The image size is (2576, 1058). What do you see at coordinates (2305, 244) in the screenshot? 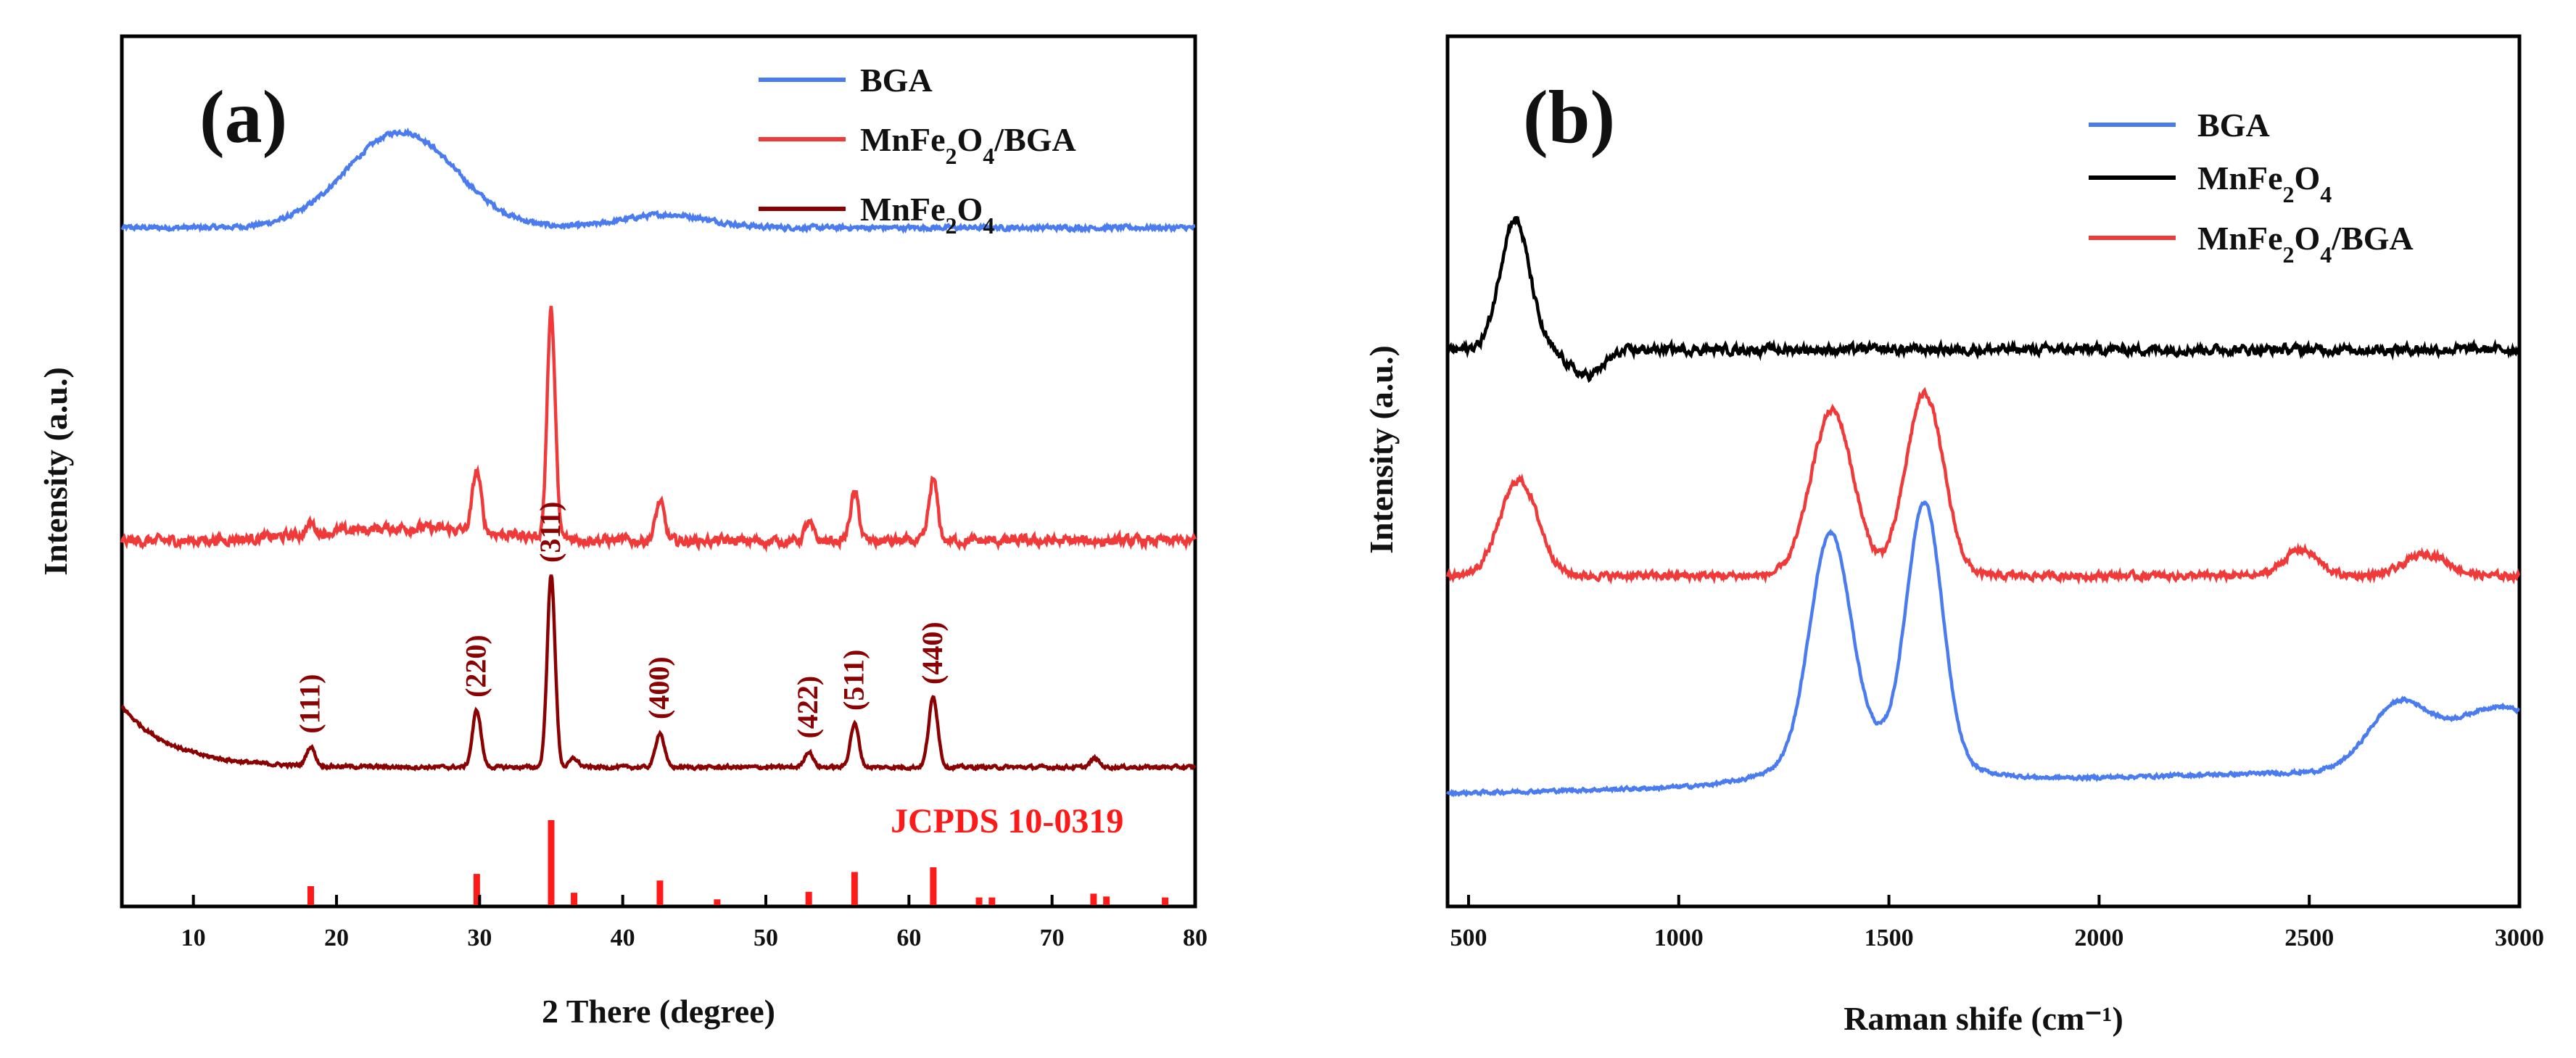
I see `legend-label-mnfe2o4-bga-b: MnFe2O4/BGA` at bounding box center [2305, 244].